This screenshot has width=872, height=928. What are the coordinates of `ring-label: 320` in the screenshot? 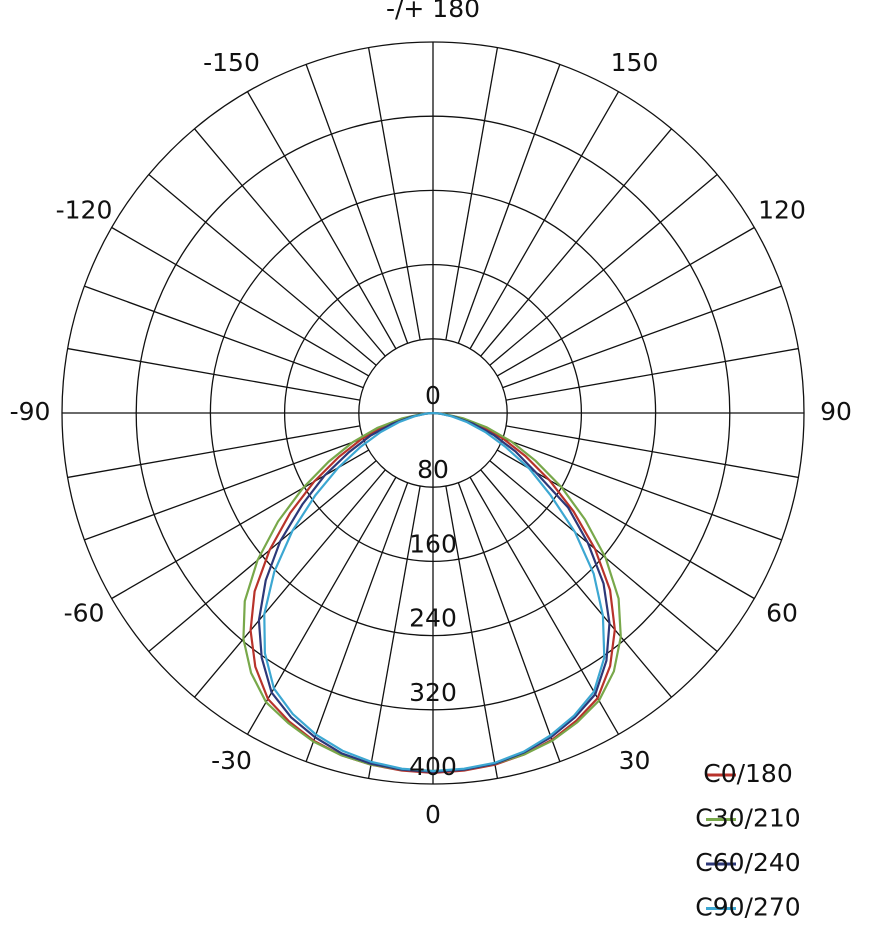 It's located at (433, 692).